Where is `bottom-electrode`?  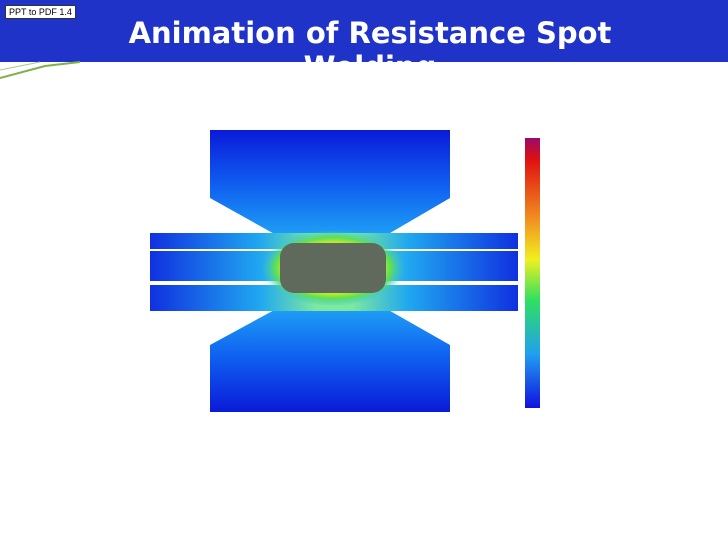 bottom-electrode is located at coordinates (330, 360).